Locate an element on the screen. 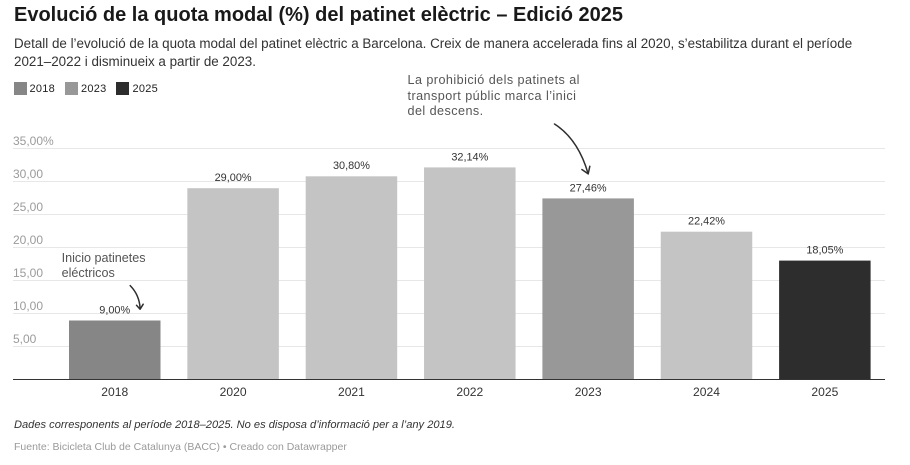  svg-text: 2024 is located at coordinates (706, 392).